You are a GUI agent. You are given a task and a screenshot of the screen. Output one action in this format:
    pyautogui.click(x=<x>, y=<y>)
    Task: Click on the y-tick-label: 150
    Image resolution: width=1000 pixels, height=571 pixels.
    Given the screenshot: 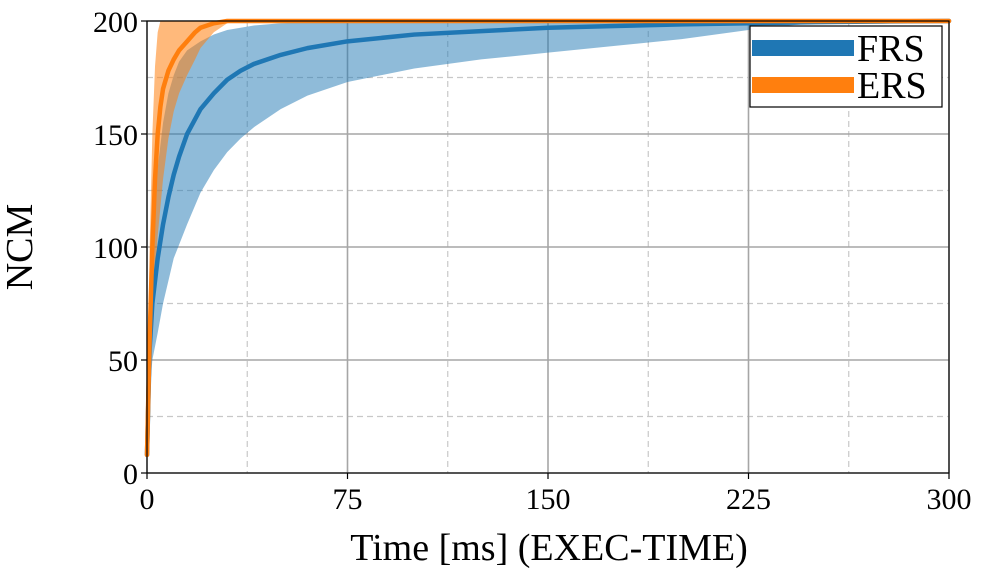 What is the action you would take?
    pyautogui.click(x=115, y=135)
    